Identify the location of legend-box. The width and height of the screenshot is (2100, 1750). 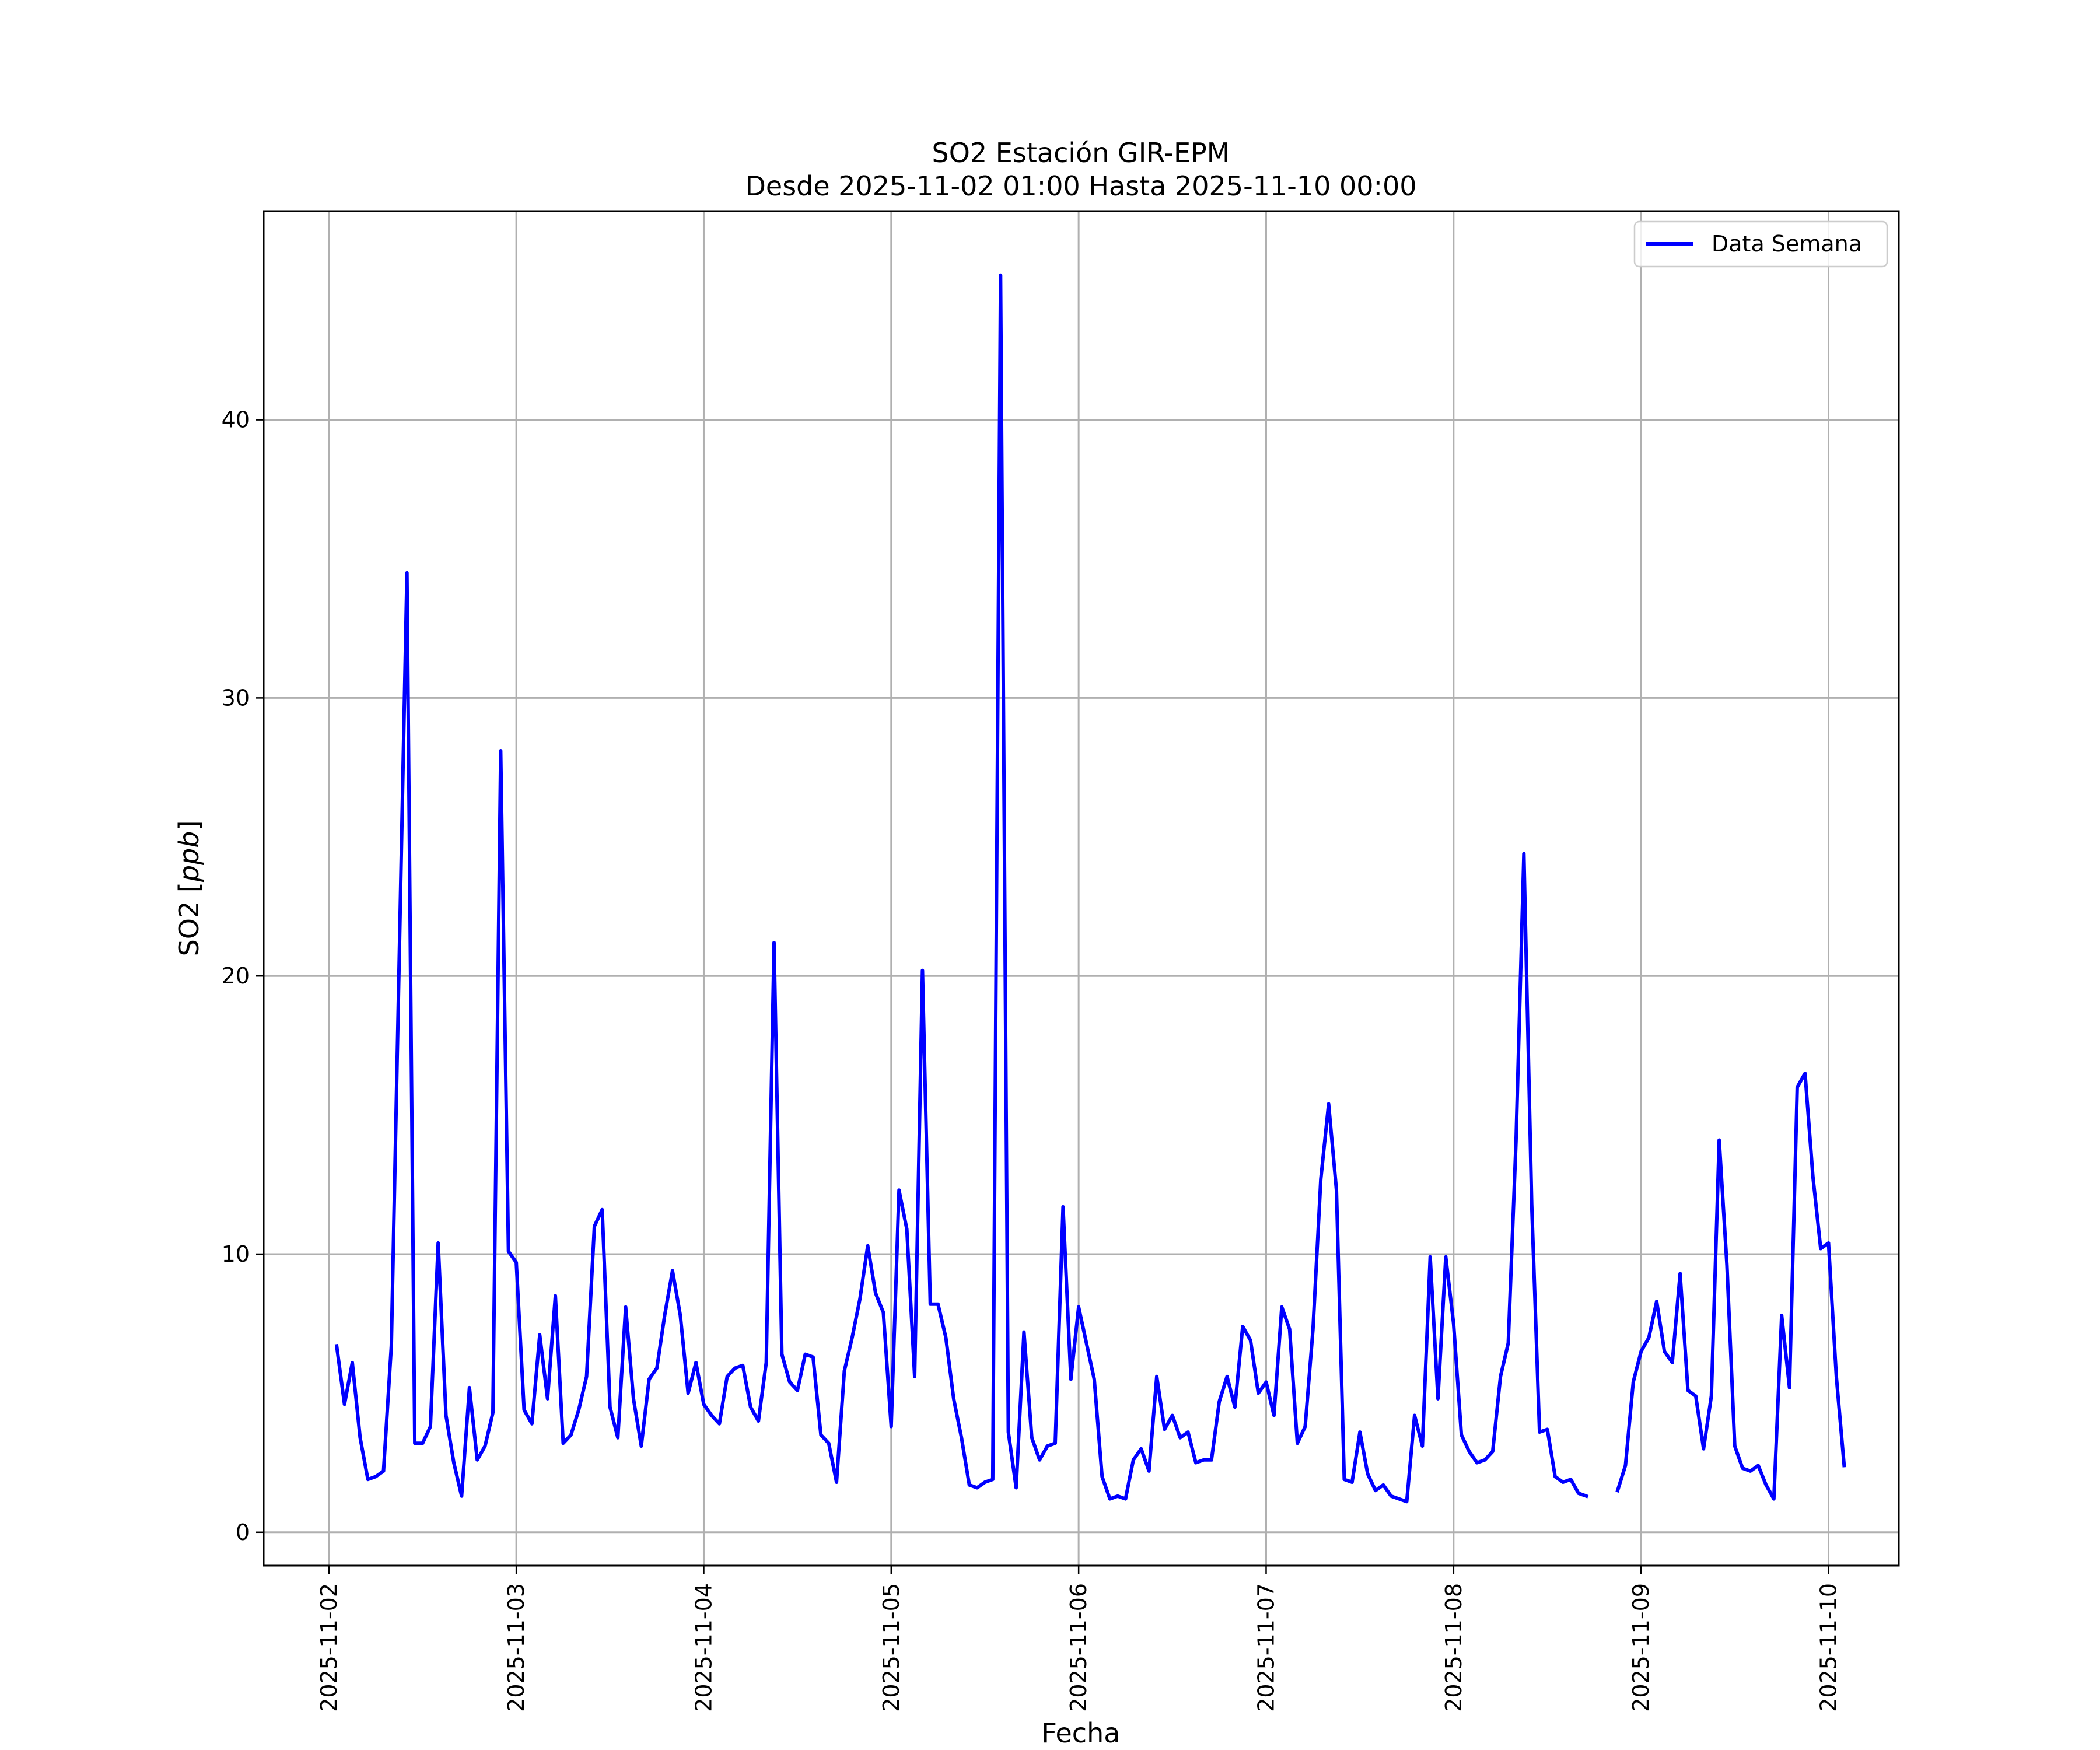
(1760, 244).